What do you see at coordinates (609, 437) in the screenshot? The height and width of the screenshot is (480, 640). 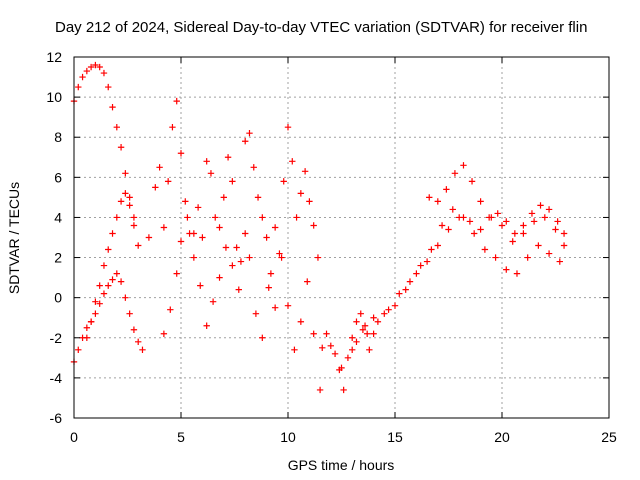 I see `x-tick-label: 25` at bounding box center [609, 437].